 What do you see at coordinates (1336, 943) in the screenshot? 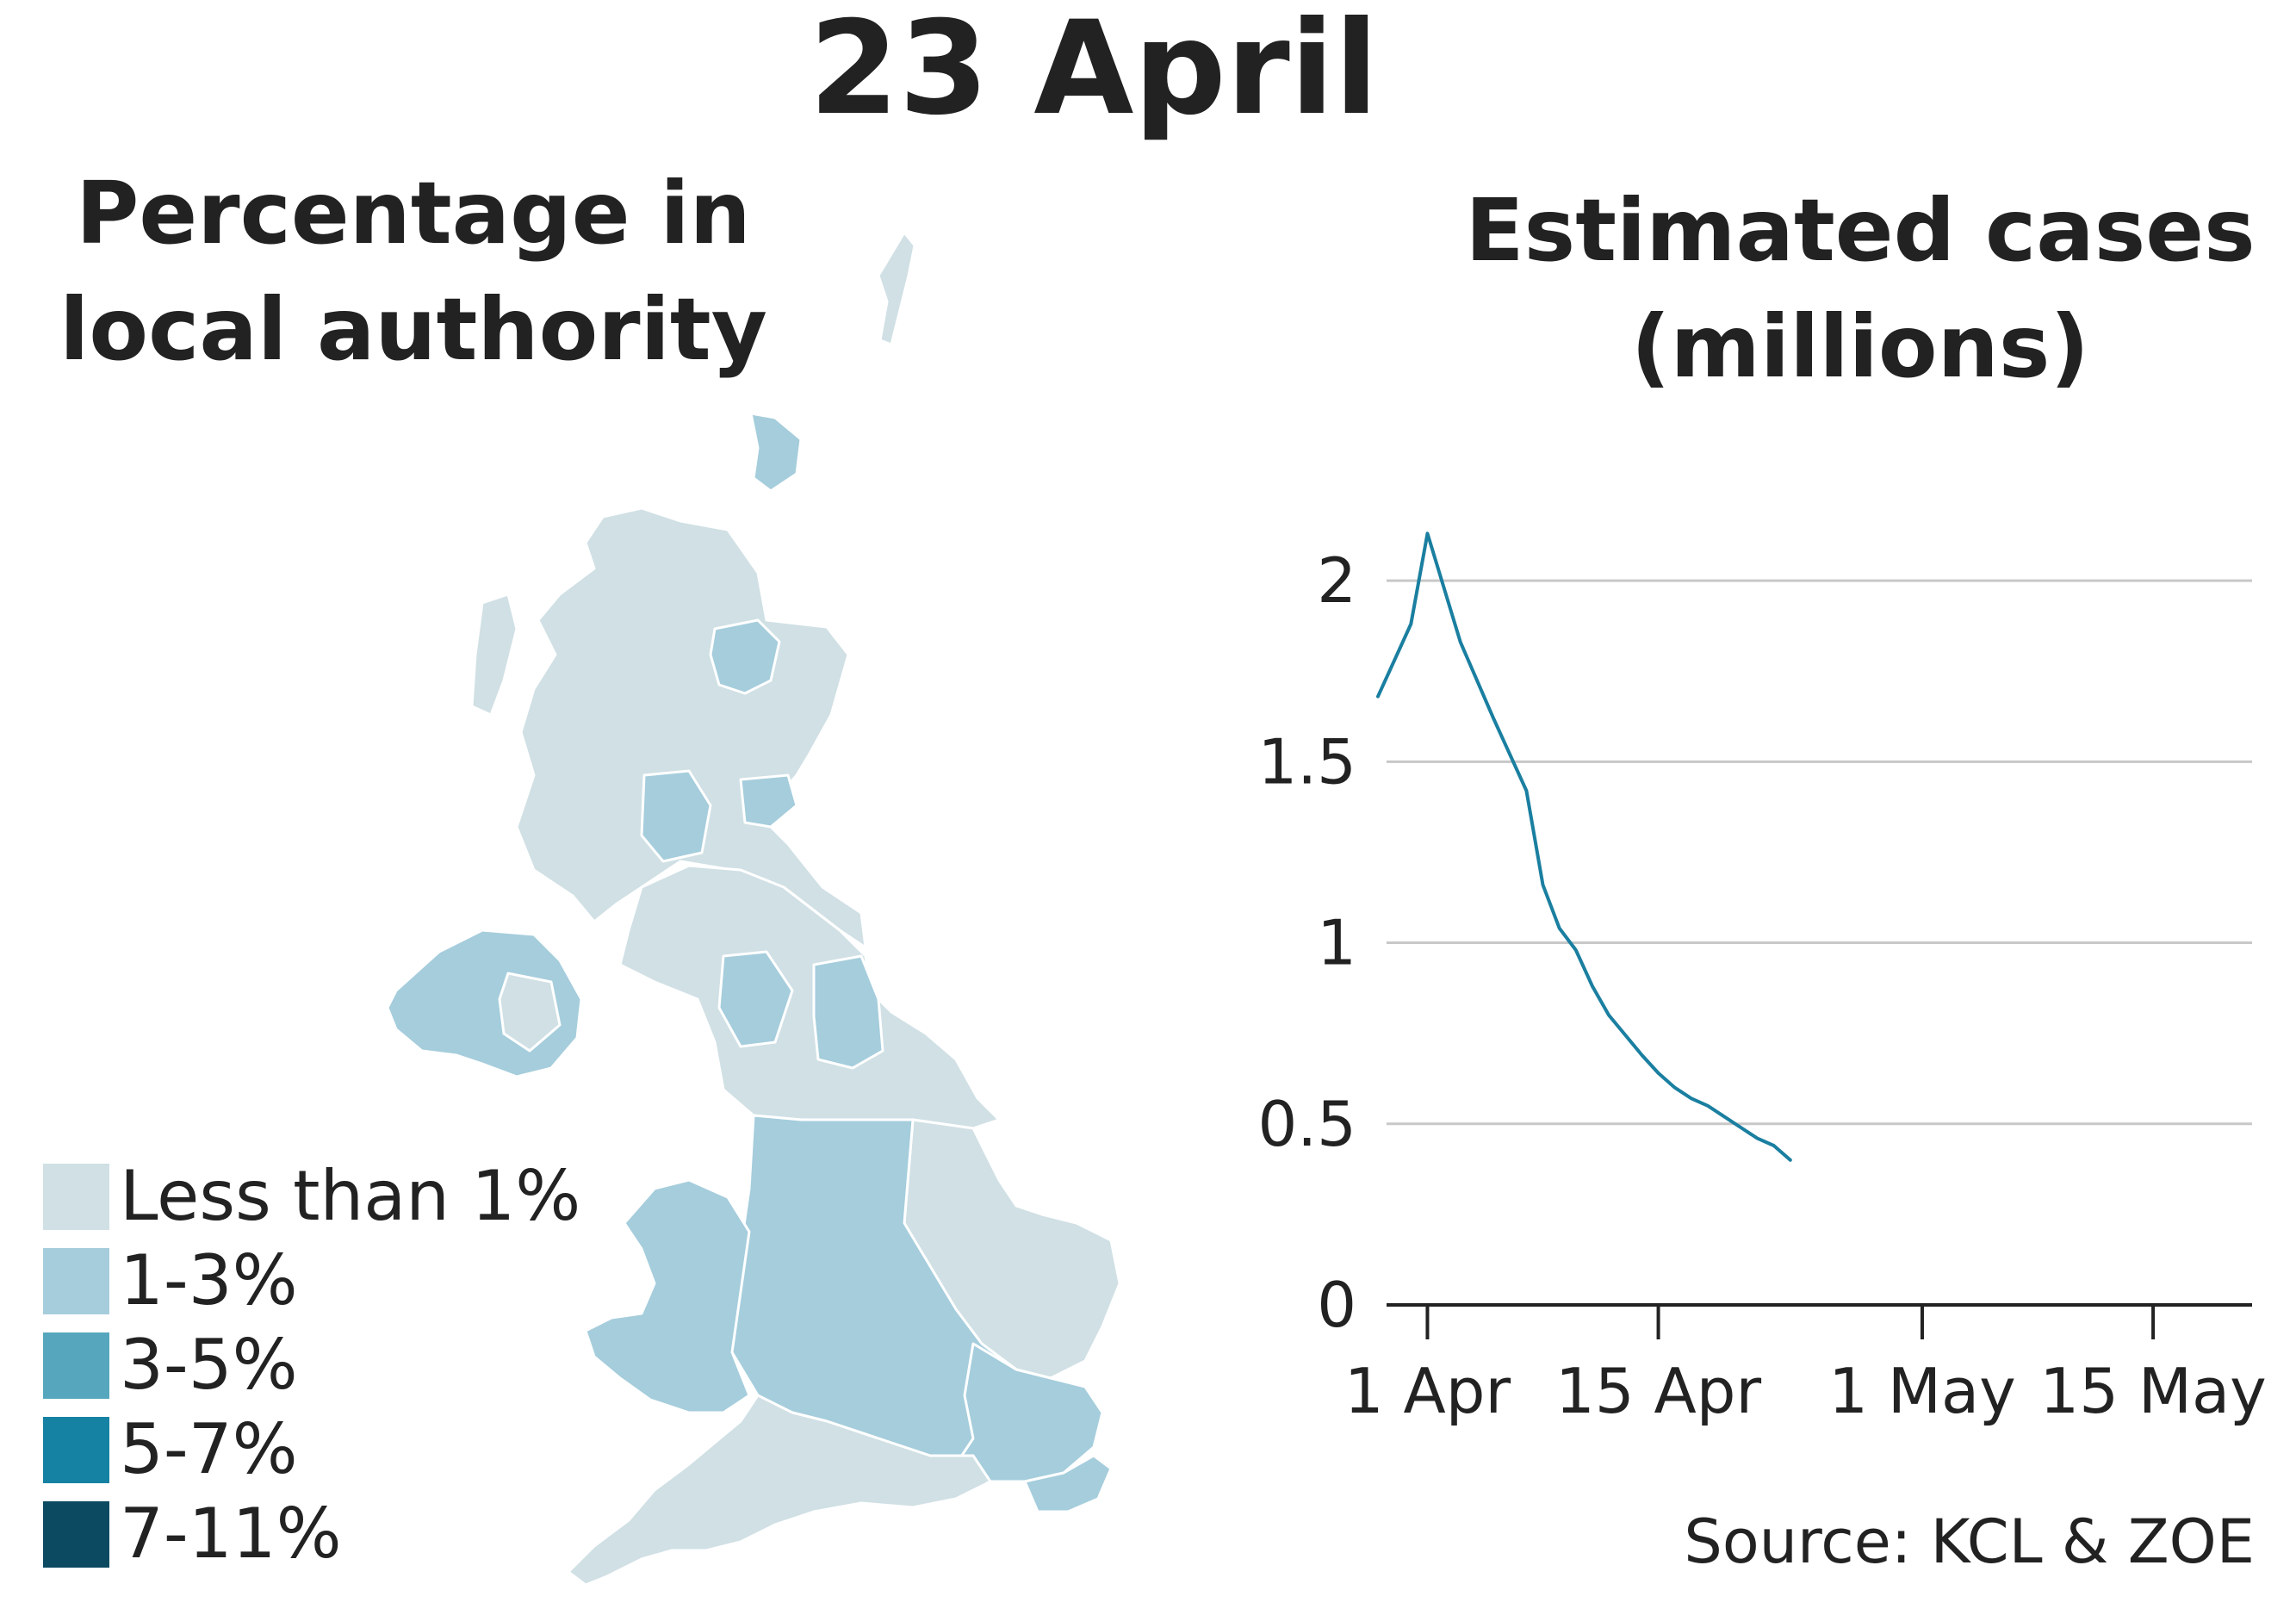
I see `y-tick-label: 1` at bounding box center [1336, 943].